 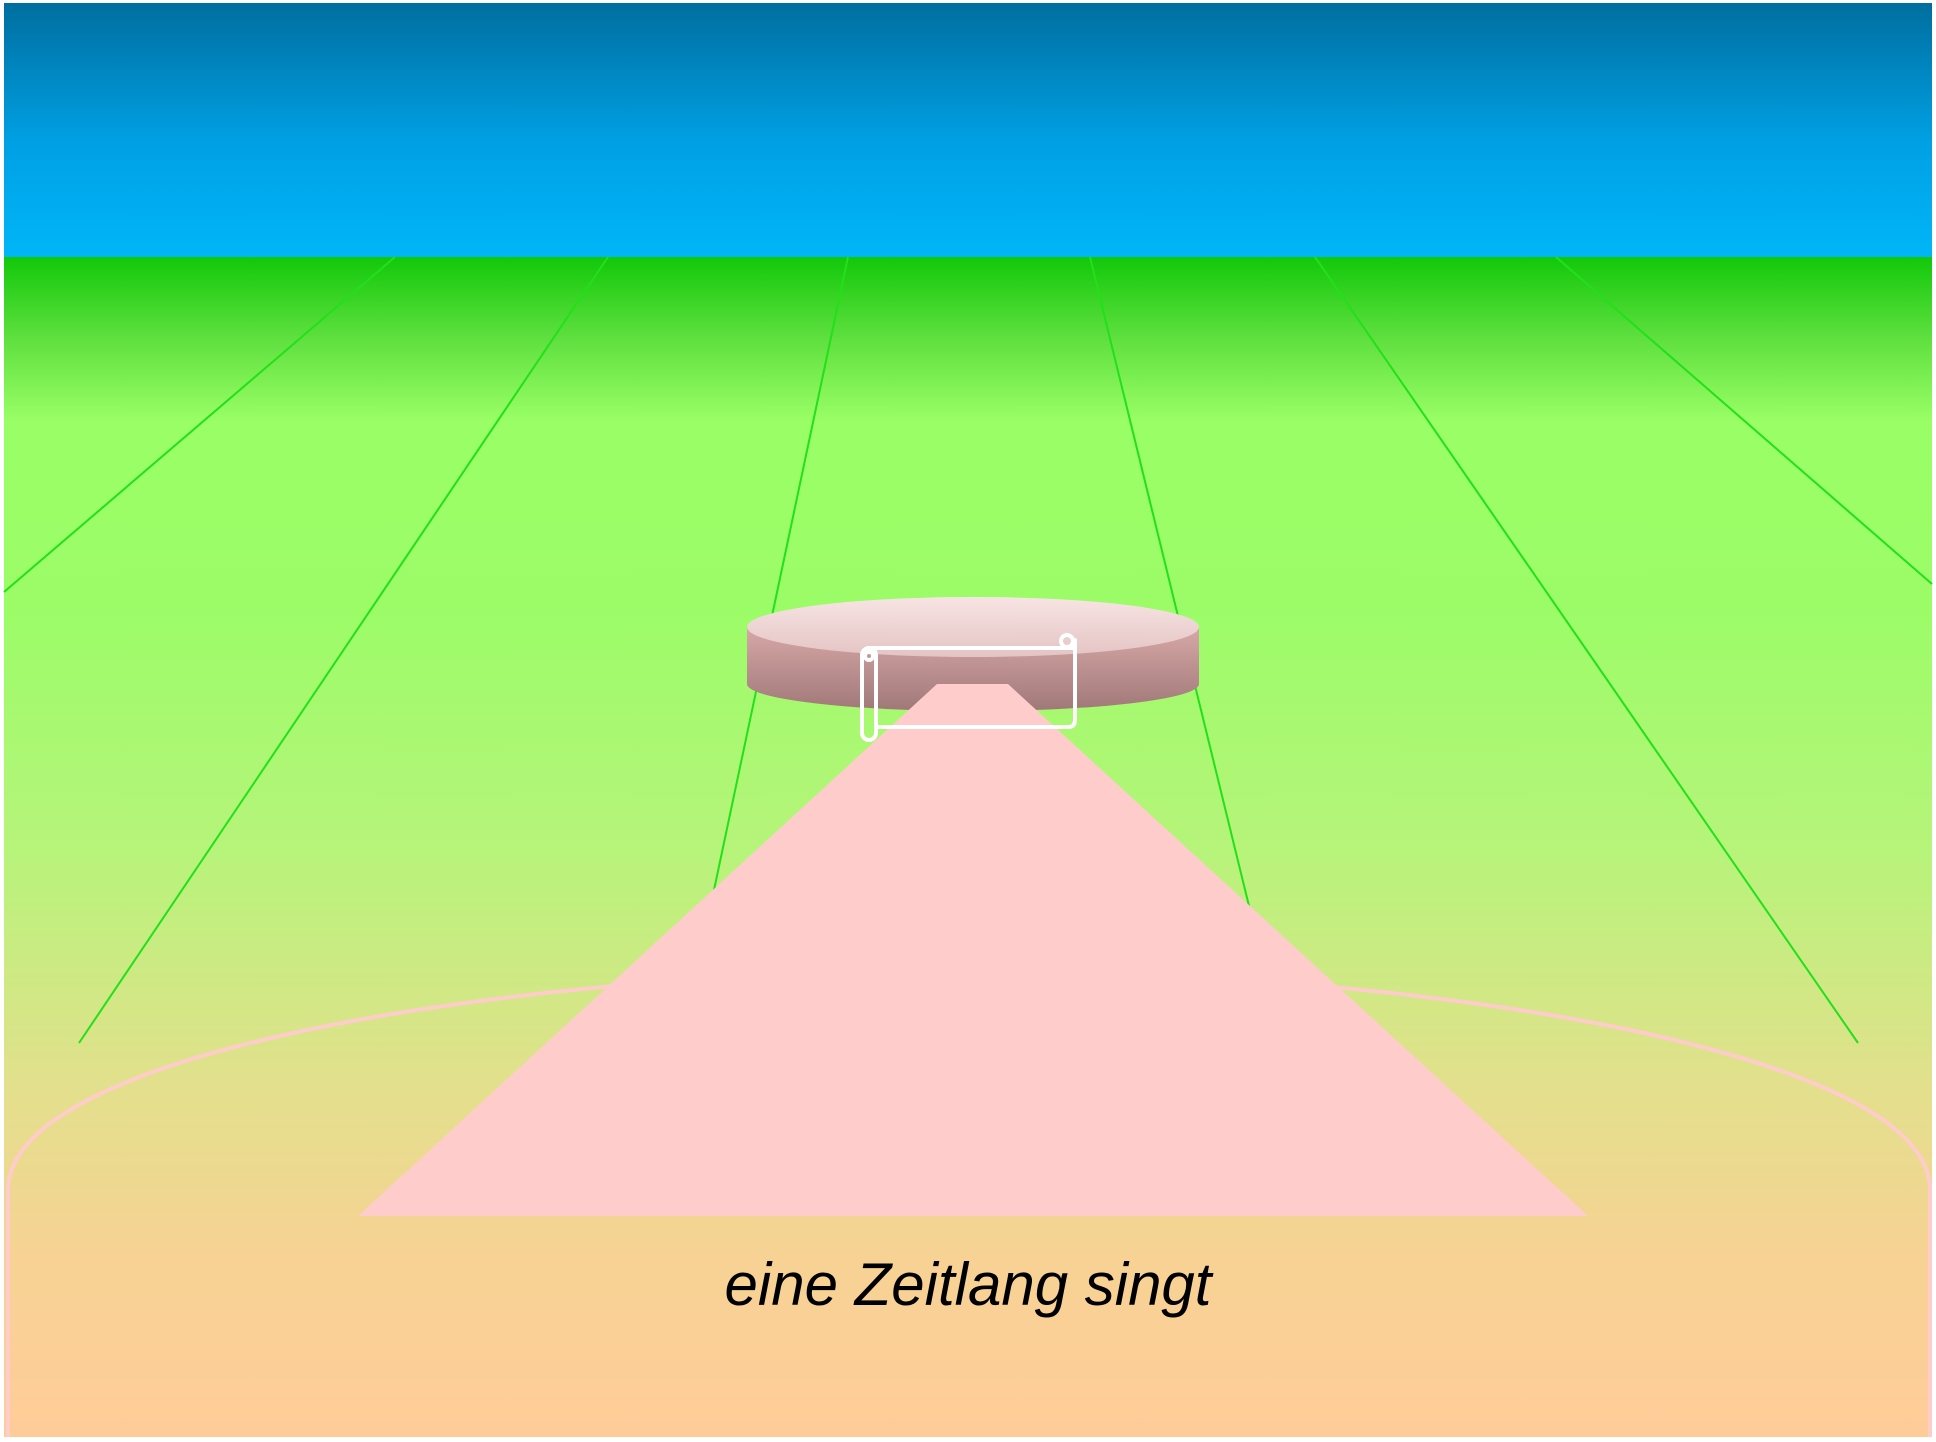 I want to click on scroll-icon, so click(x=968, y=687).